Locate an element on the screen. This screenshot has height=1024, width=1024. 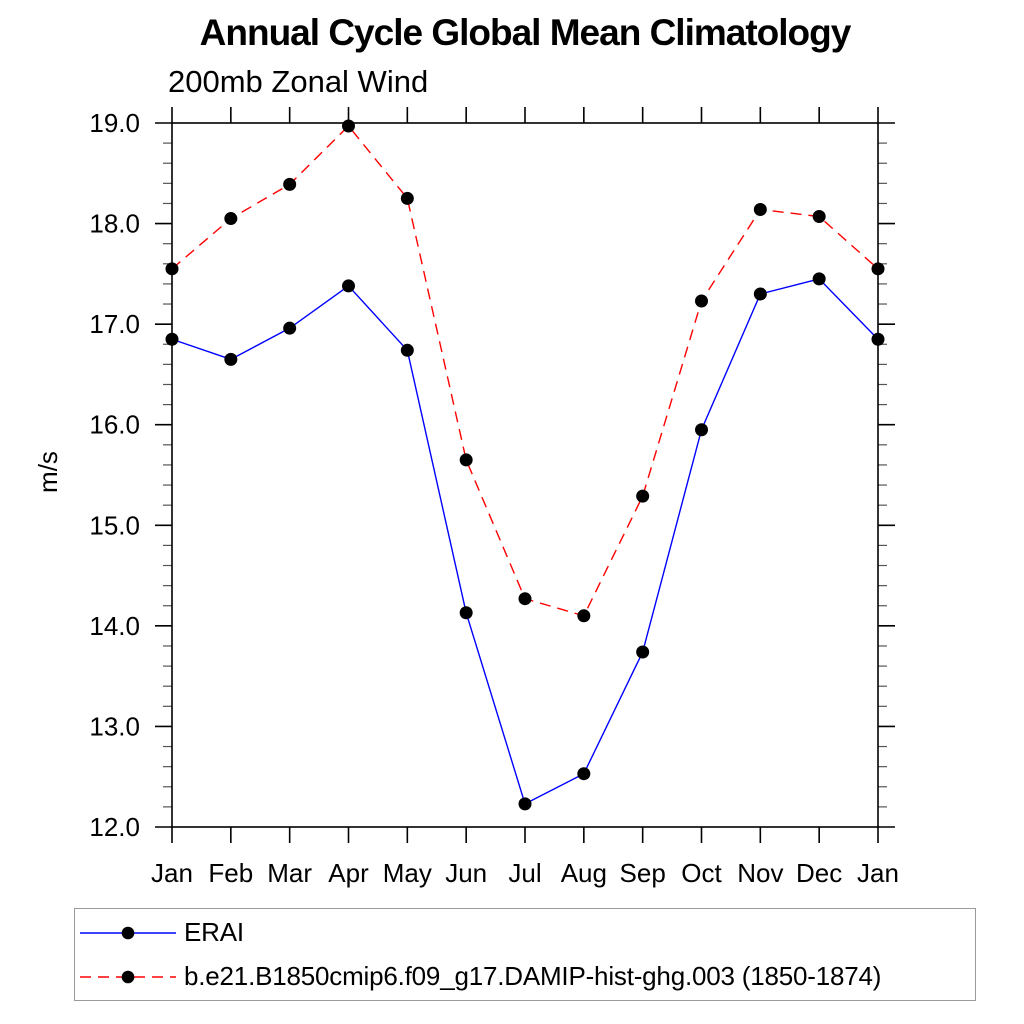
x-tick-label: Apr is located at coordinates (348, 873).